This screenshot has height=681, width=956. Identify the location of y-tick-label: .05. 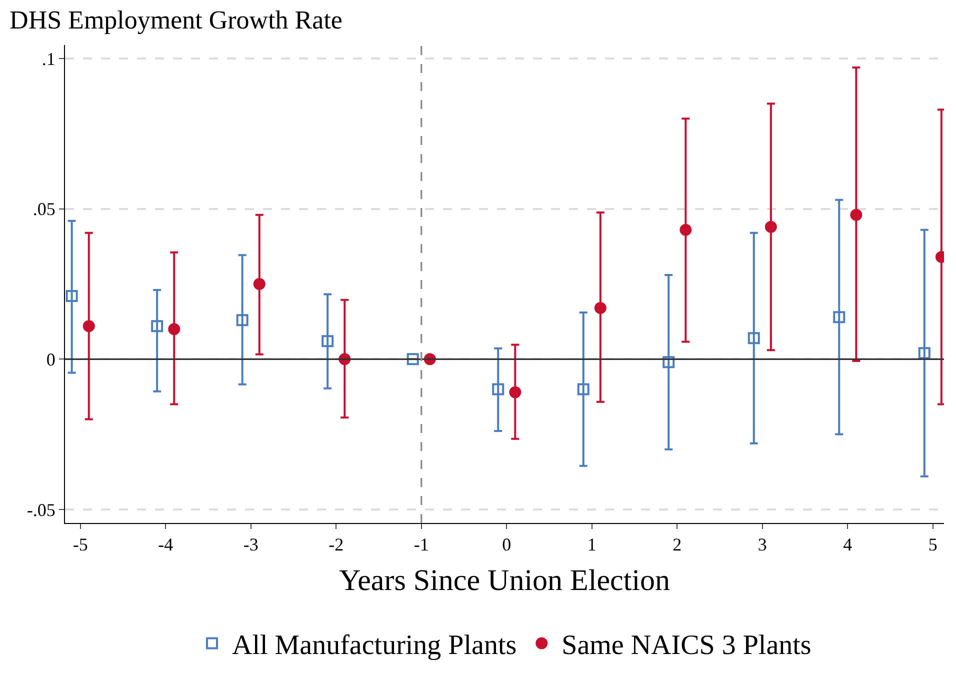
(44, 209).